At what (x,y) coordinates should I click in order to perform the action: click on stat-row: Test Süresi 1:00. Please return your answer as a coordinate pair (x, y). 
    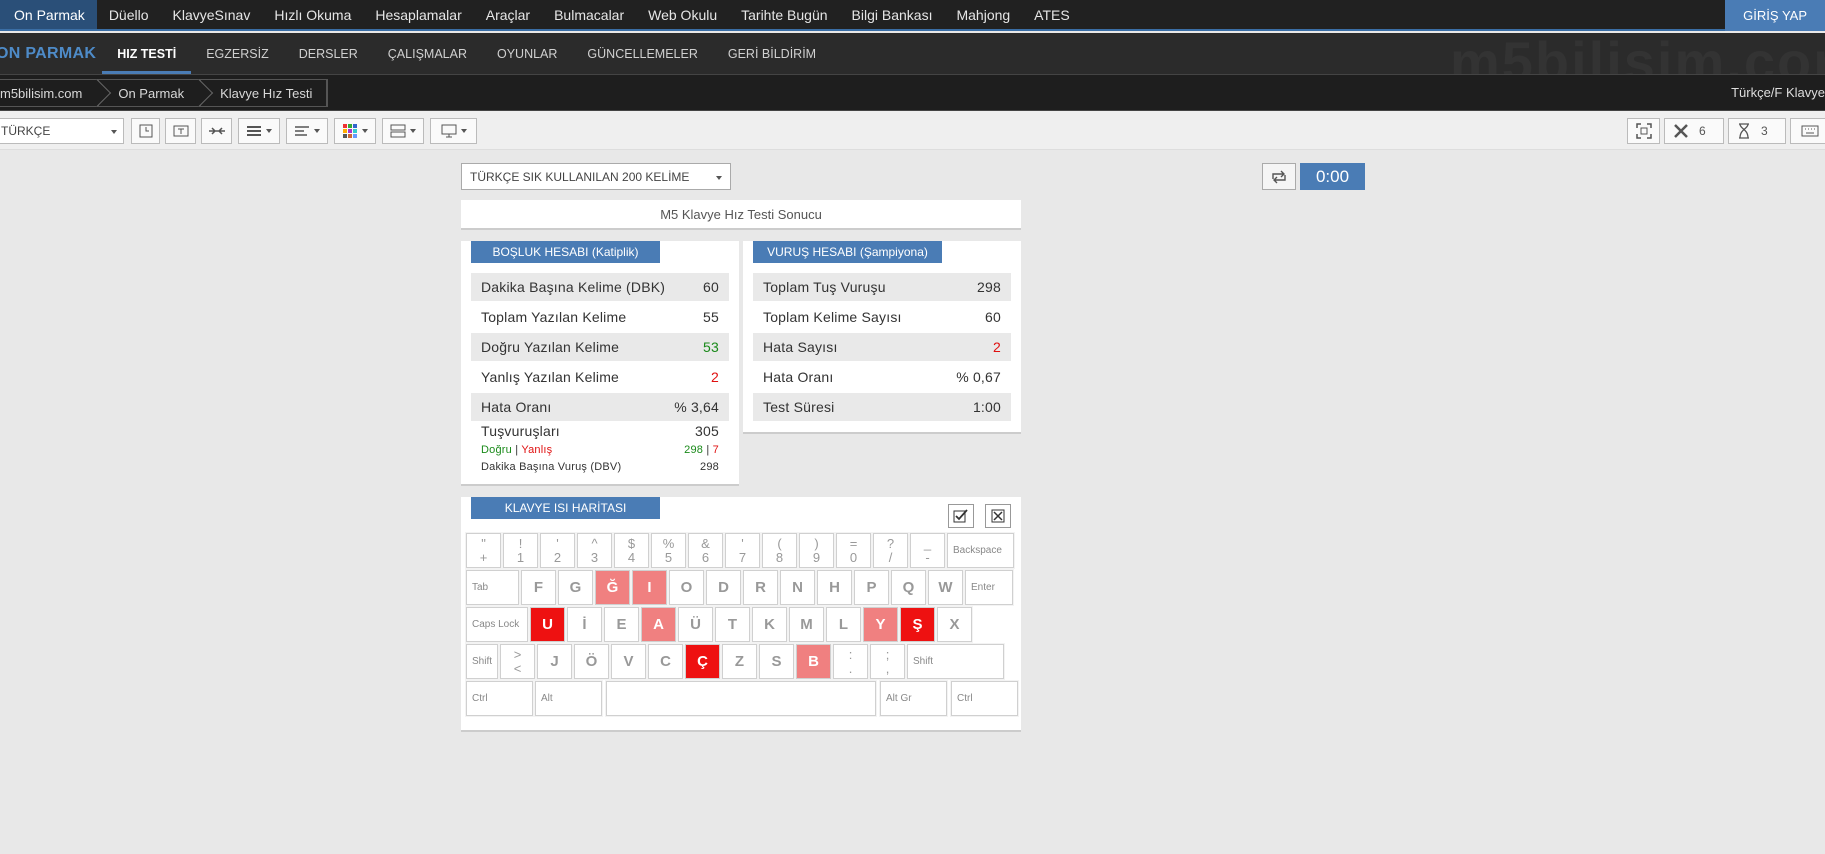
    Looking at the image, I should click on (882, 407).